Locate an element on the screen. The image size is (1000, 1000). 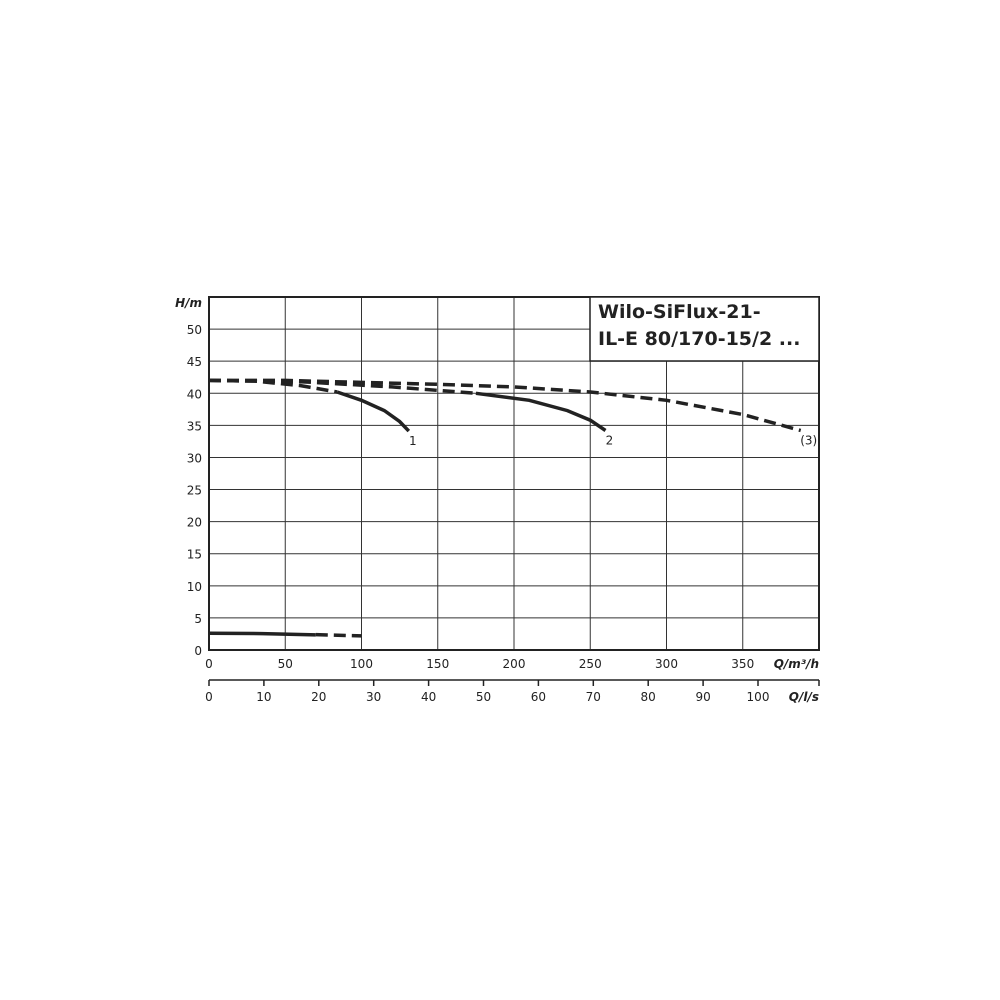
y-tick-label: 5 is located at coordinates (198, 619).